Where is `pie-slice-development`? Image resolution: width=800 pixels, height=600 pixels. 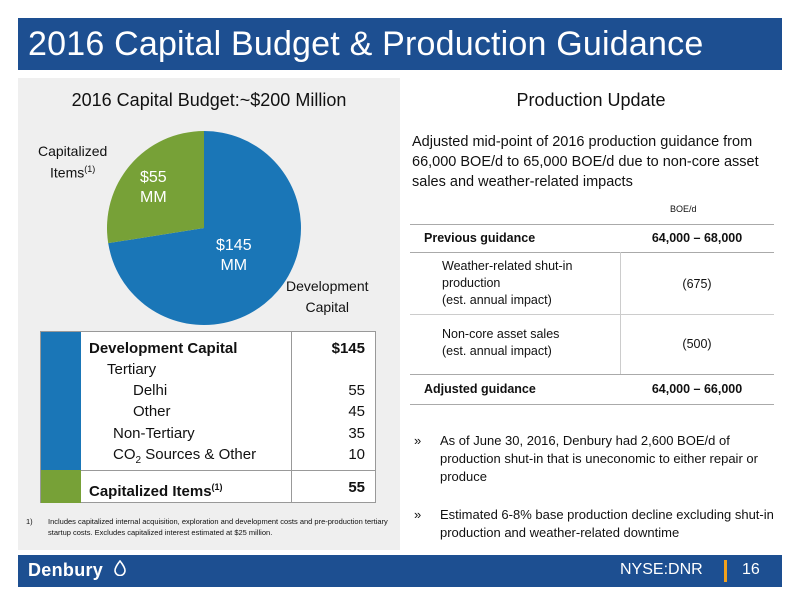
pie-slice-development is located at coordinates (204, 228).